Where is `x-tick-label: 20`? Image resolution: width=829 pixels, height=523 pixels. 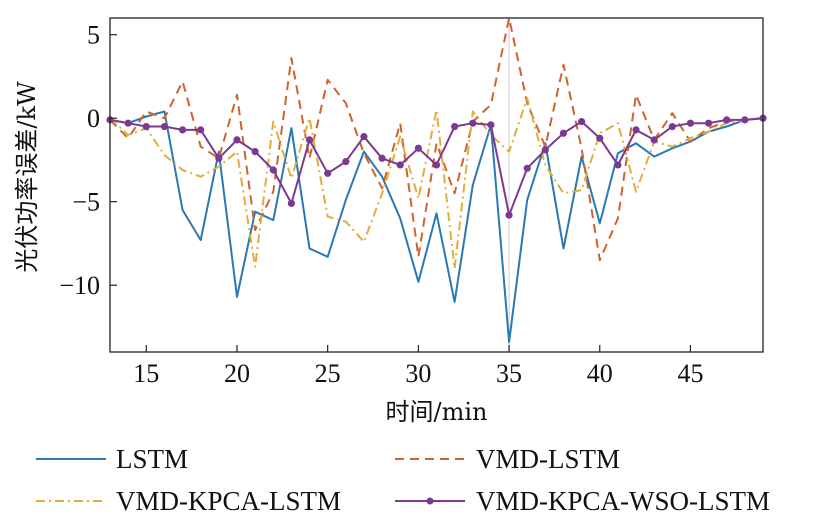 x-tick-label: 20 is located at coordinates (237, 373).